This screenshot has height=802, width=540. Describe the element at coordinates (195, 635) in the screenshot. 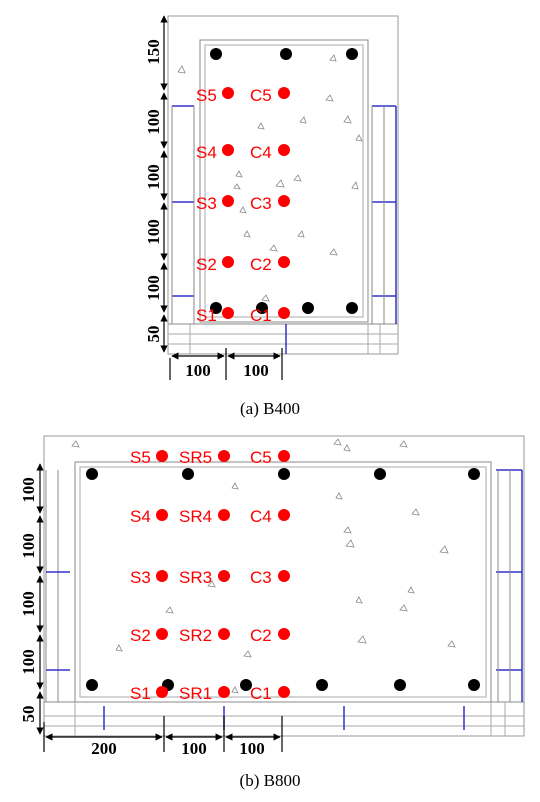

I see `sensor-label: SR2` at that location.